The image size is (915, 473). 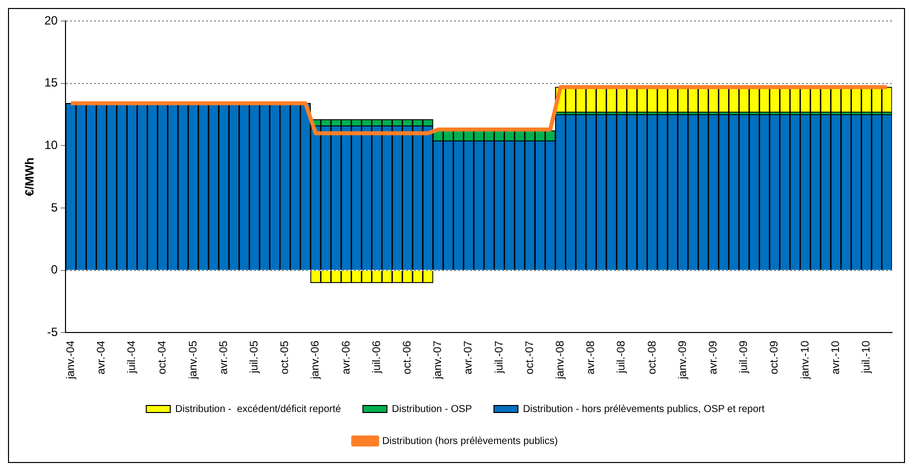 What do you see at coordinates (29, 177) in the screenshot?
I see `y-axis-title: €/MWh` at bounding box center [29, 177].